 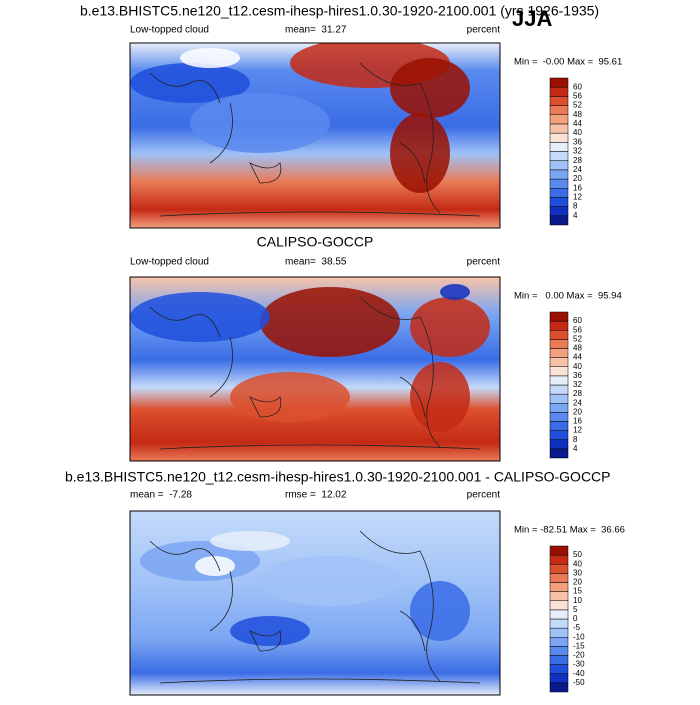 I want to click on center-label: mean= 38.55, so click(x=316, y=262).